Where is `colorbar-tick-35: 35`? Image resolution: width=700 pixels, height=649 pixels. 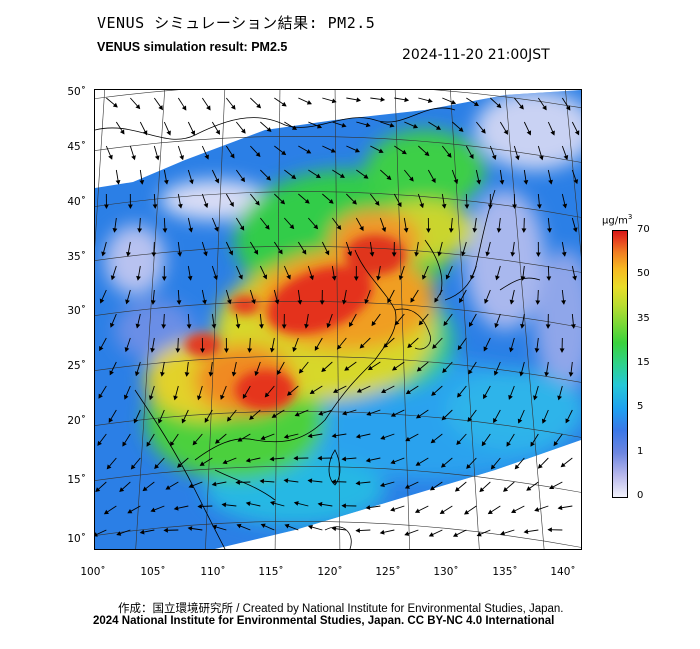
colorbar-tick-35: 35 is located at coordinates (643, 318).